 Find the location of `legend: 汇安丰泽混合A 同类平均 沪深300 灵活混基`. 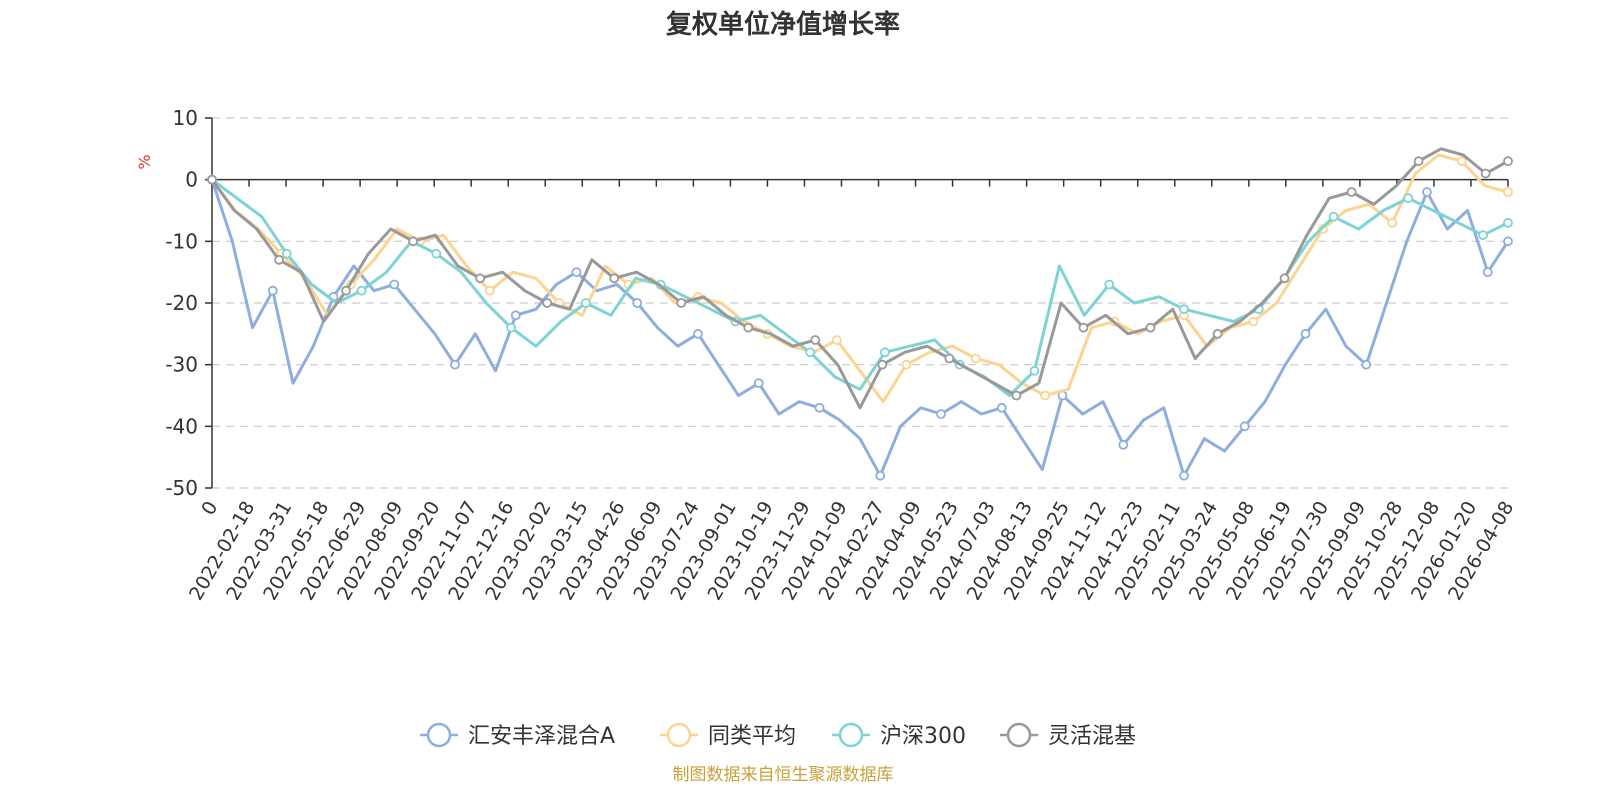

legend: 汇安丰泽混合A 同类平均 沪深300 灵活混基 is located at coordinates (778, 735).